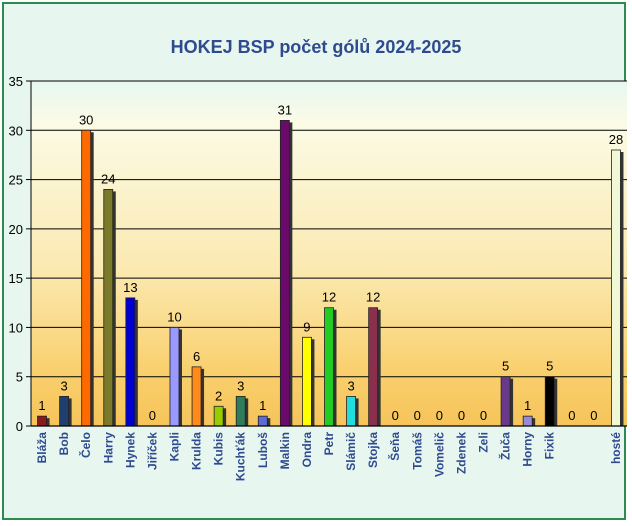 The height and width of the screenshot is (526, 632). Describe the element at coordinates (16, 229) in the screenshot. I see `y-tick-label: 20` at that location.